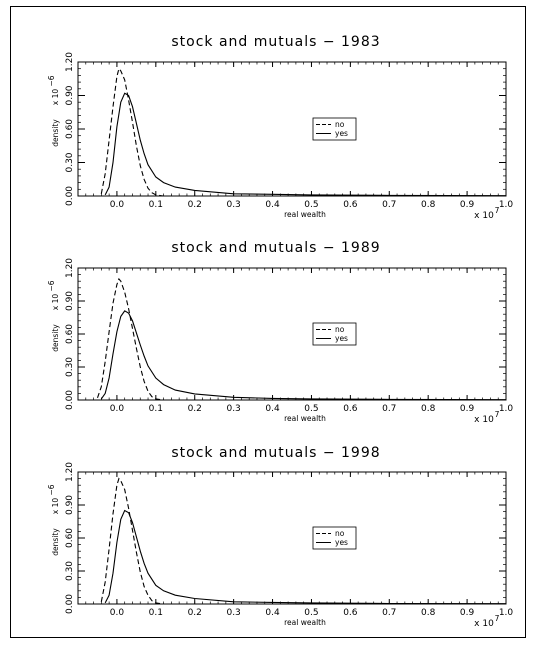 The width and height of the screenshot is (538, 647). What do you see at coordinates (275, 42) in the screenshot?
I see `chart-title: stock and mutuals − 1983` at bounding box center [275, 42].